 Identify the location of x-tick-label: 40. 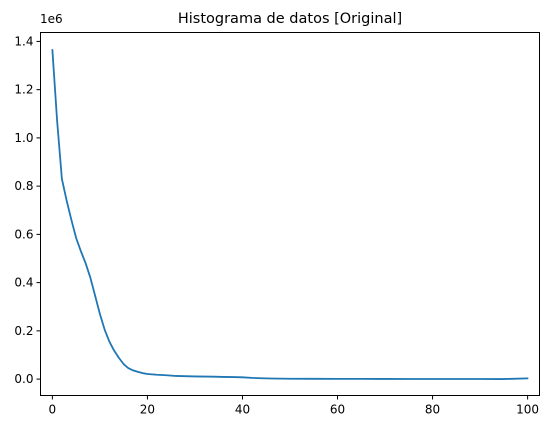
(242, 410).